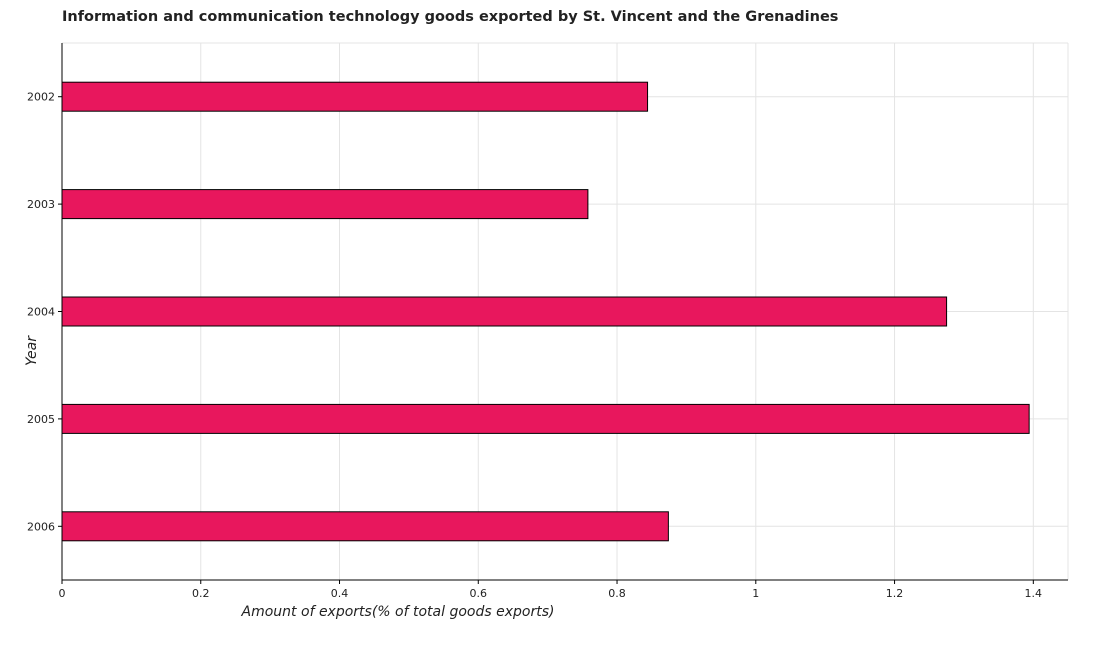 This screenshot has width=1098, height=650. I want to click on bar-2004, so click(504, 311).